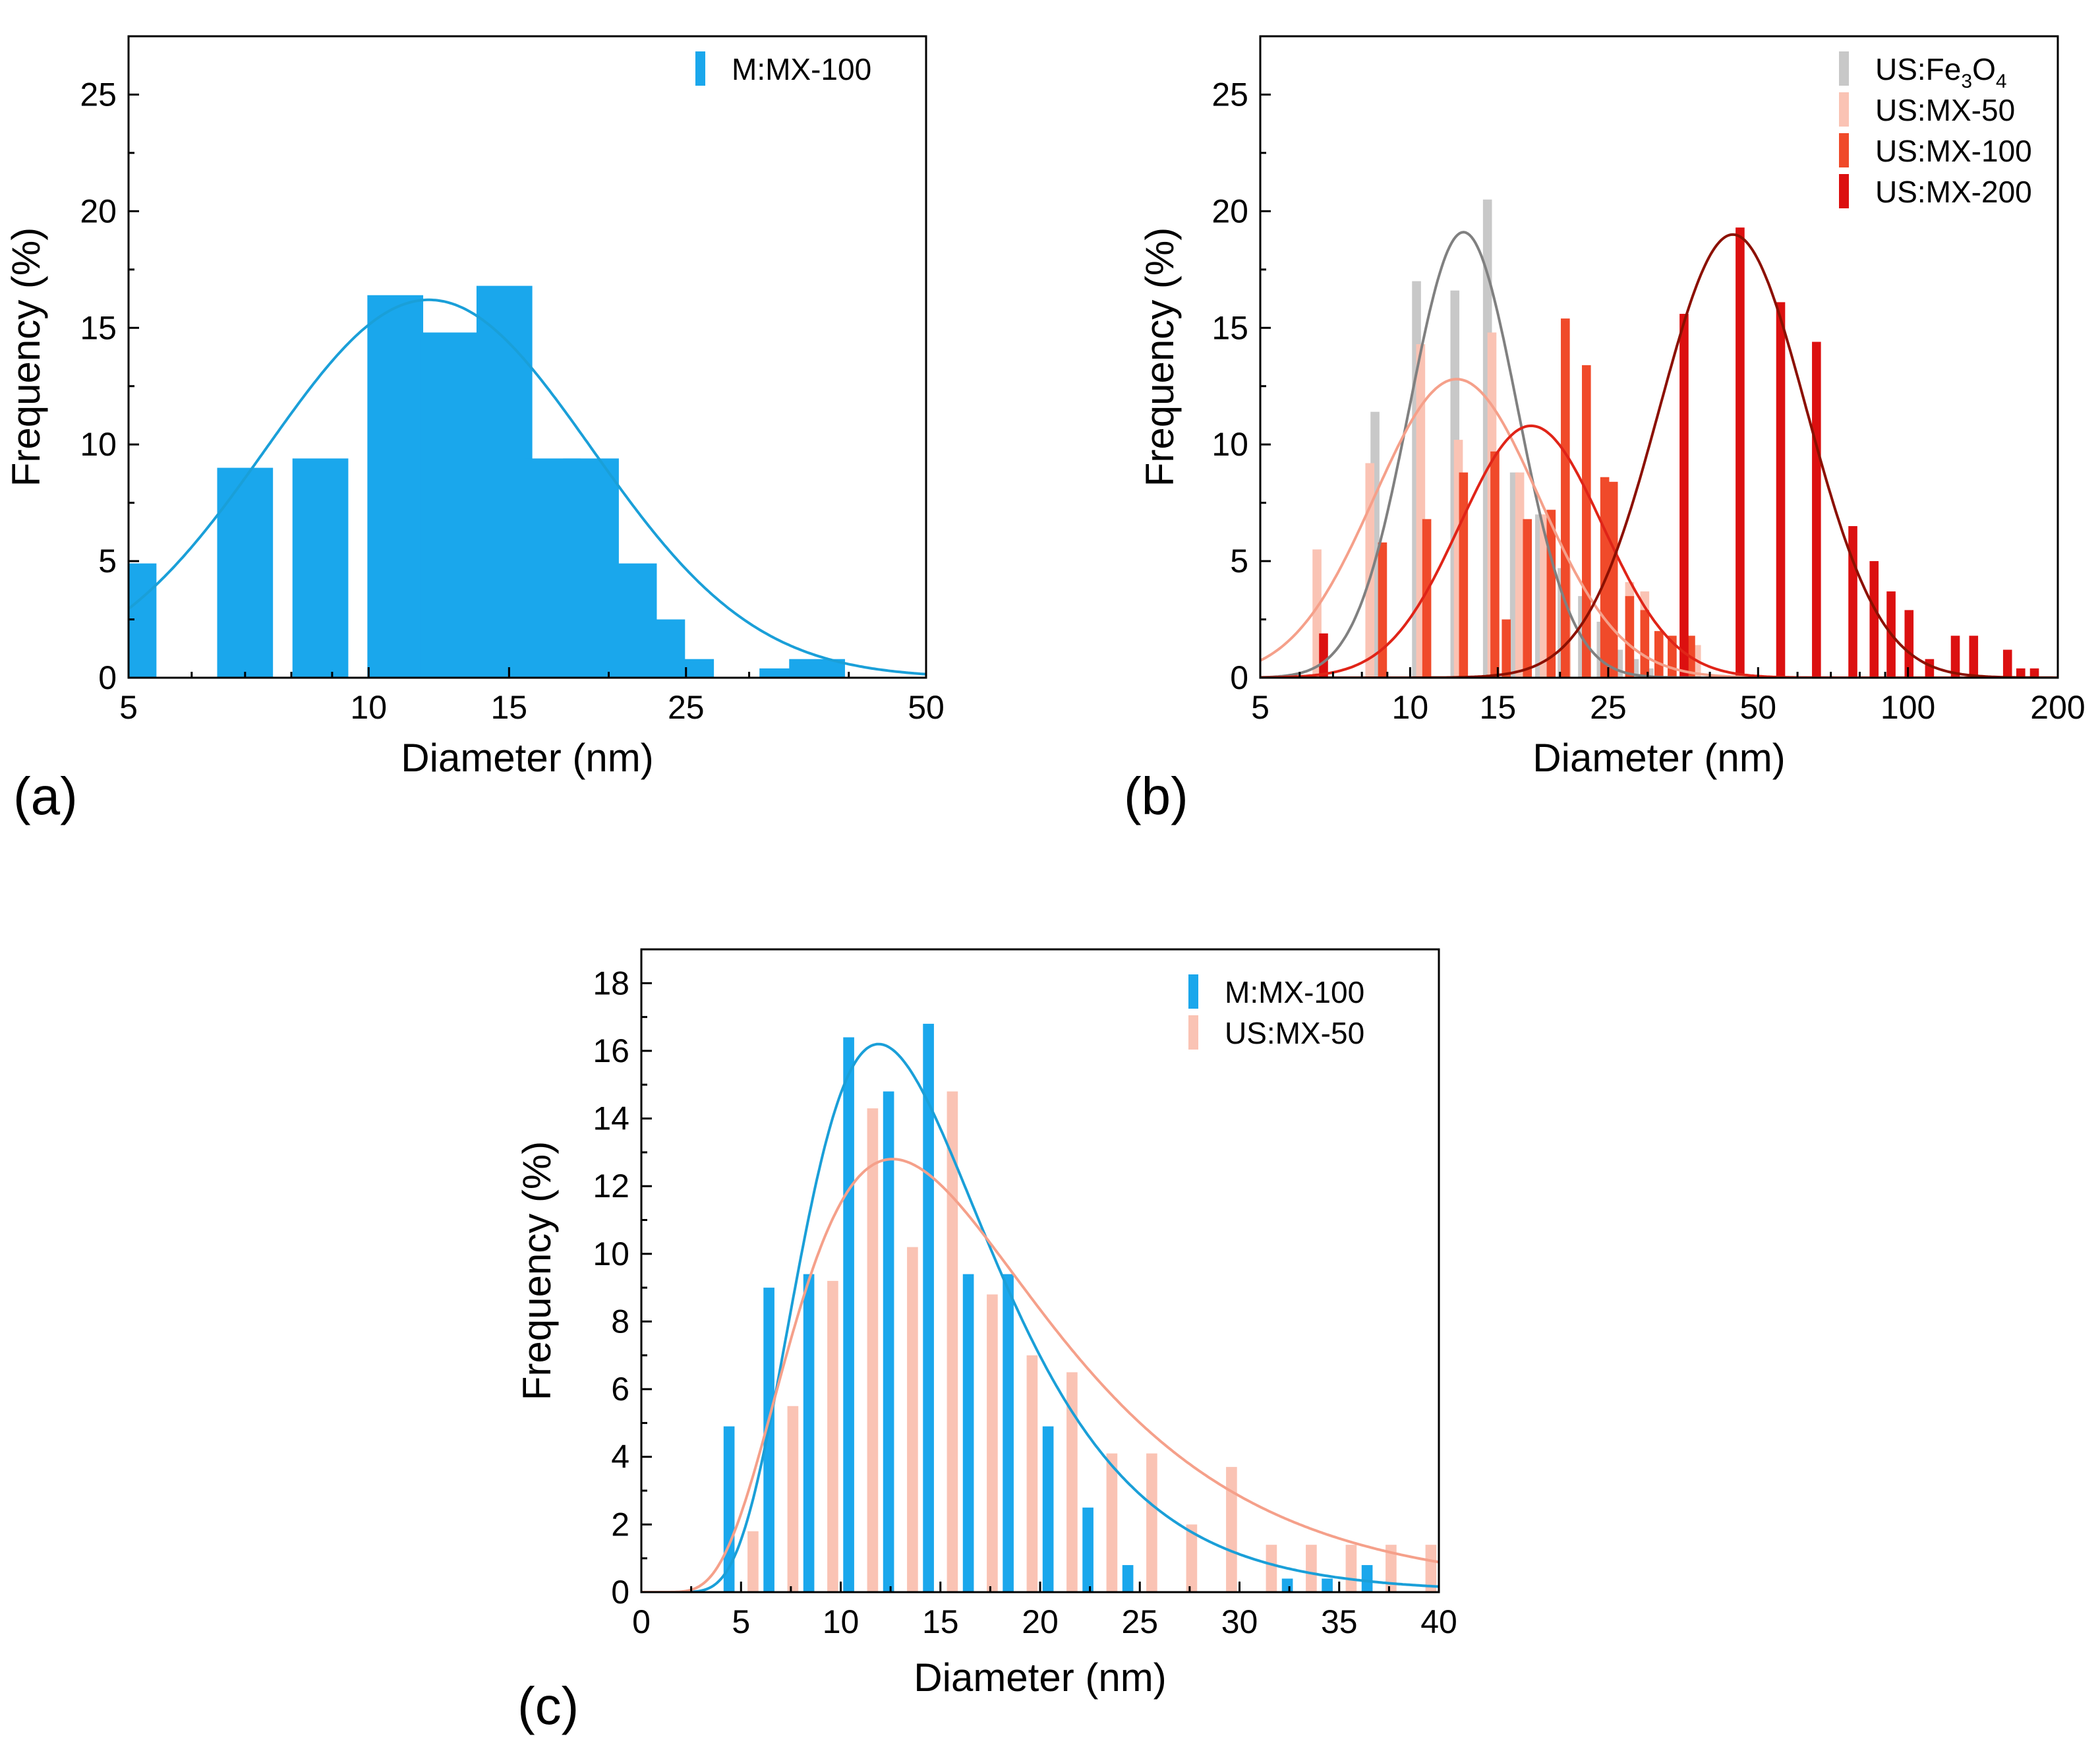 The width and height of the screenshot is (2100, 1753). What do you see at coordinates (620, 1321) in the screenshot?
I see `y-tick-label: 8` at bounding box center [620, 1321].